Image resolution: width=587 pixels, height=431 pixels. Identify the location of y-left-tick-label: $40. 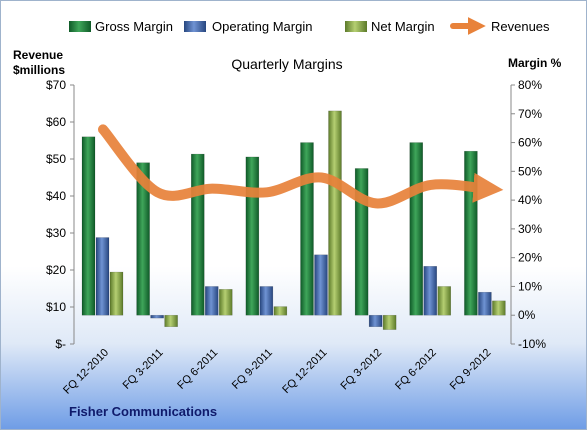
(56, 196).